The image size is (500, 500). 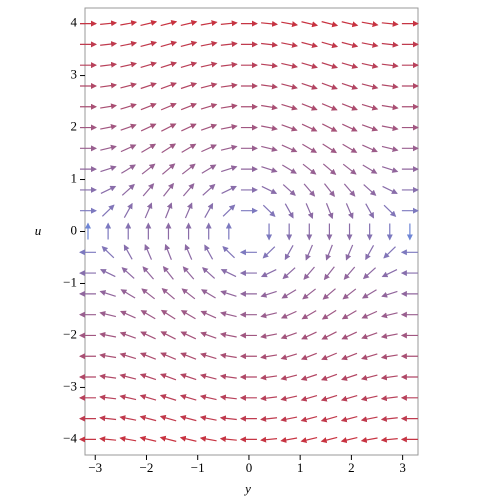 I want to click on y-tick-label: 3, so click(x=74, y=74).